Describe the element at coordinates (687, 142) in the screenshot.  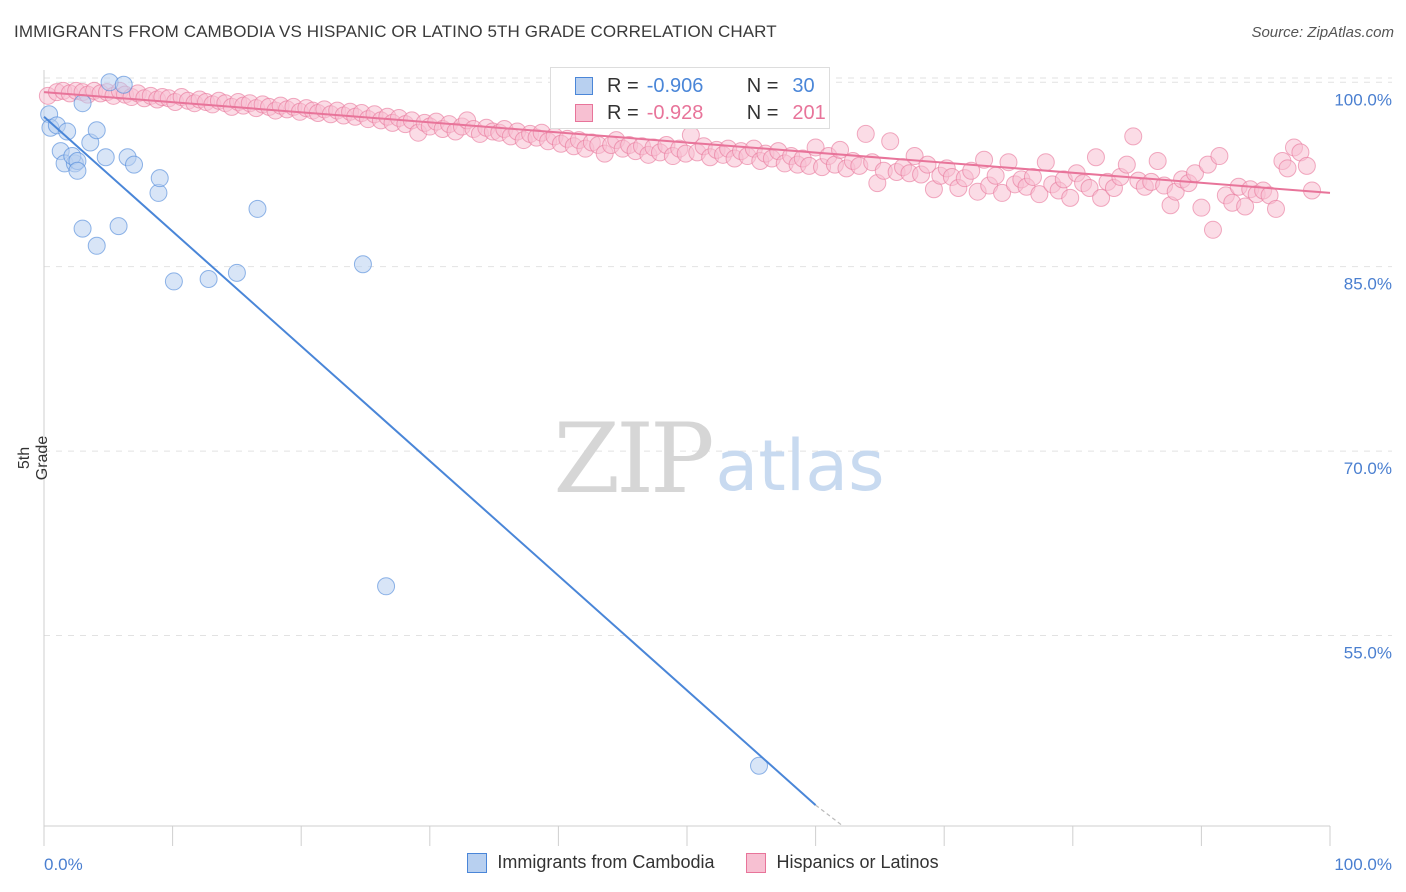
I see `hispanic-trend-line` at that location.